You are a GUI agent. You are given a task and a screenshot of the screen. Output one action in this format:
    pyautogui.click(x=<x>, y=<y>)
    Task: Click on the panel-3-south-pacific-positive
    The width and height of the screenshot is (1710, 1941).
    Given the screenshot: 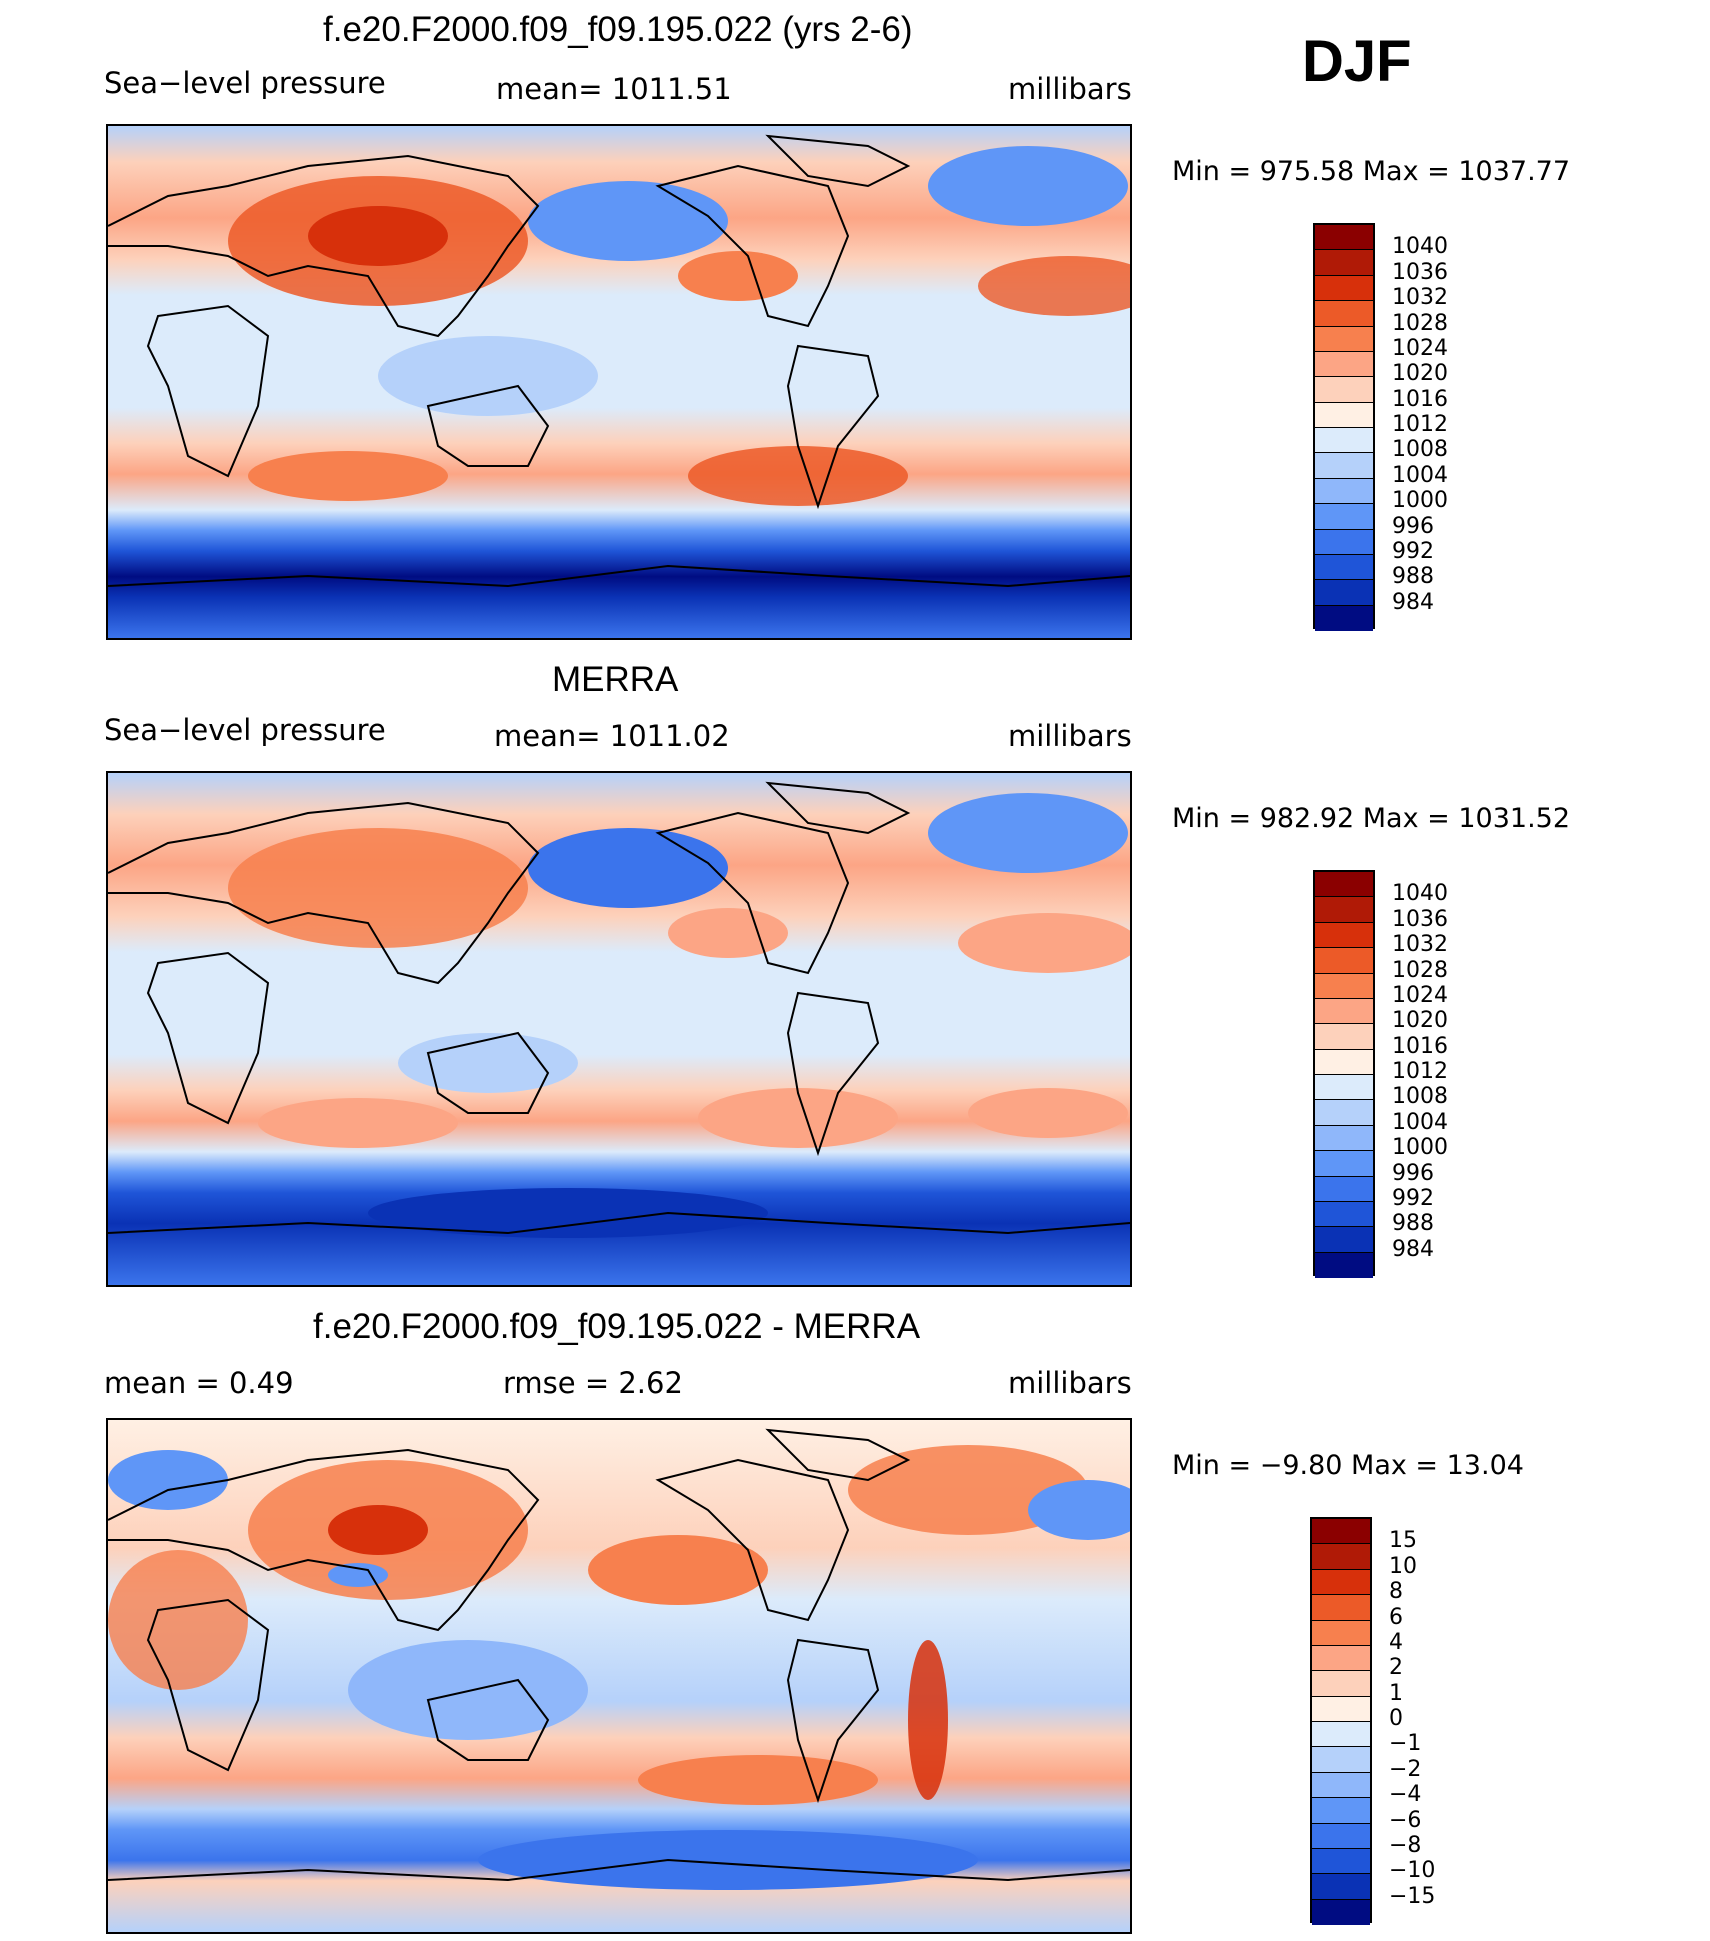 What is the action you would take?
    pyautogui.click(x=758, y=1780)
    